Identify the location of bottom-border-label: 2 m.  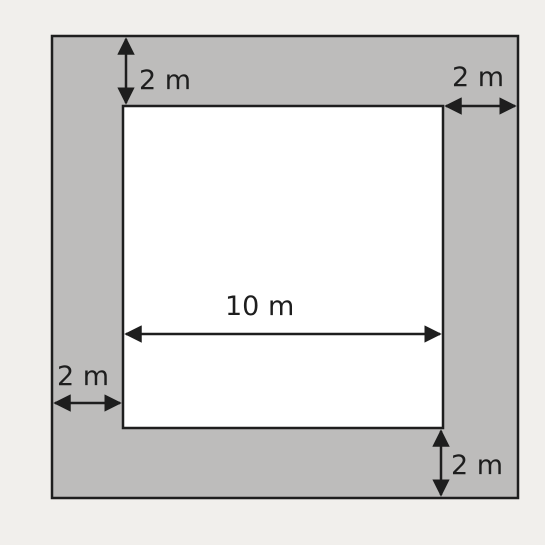
(477, 465).